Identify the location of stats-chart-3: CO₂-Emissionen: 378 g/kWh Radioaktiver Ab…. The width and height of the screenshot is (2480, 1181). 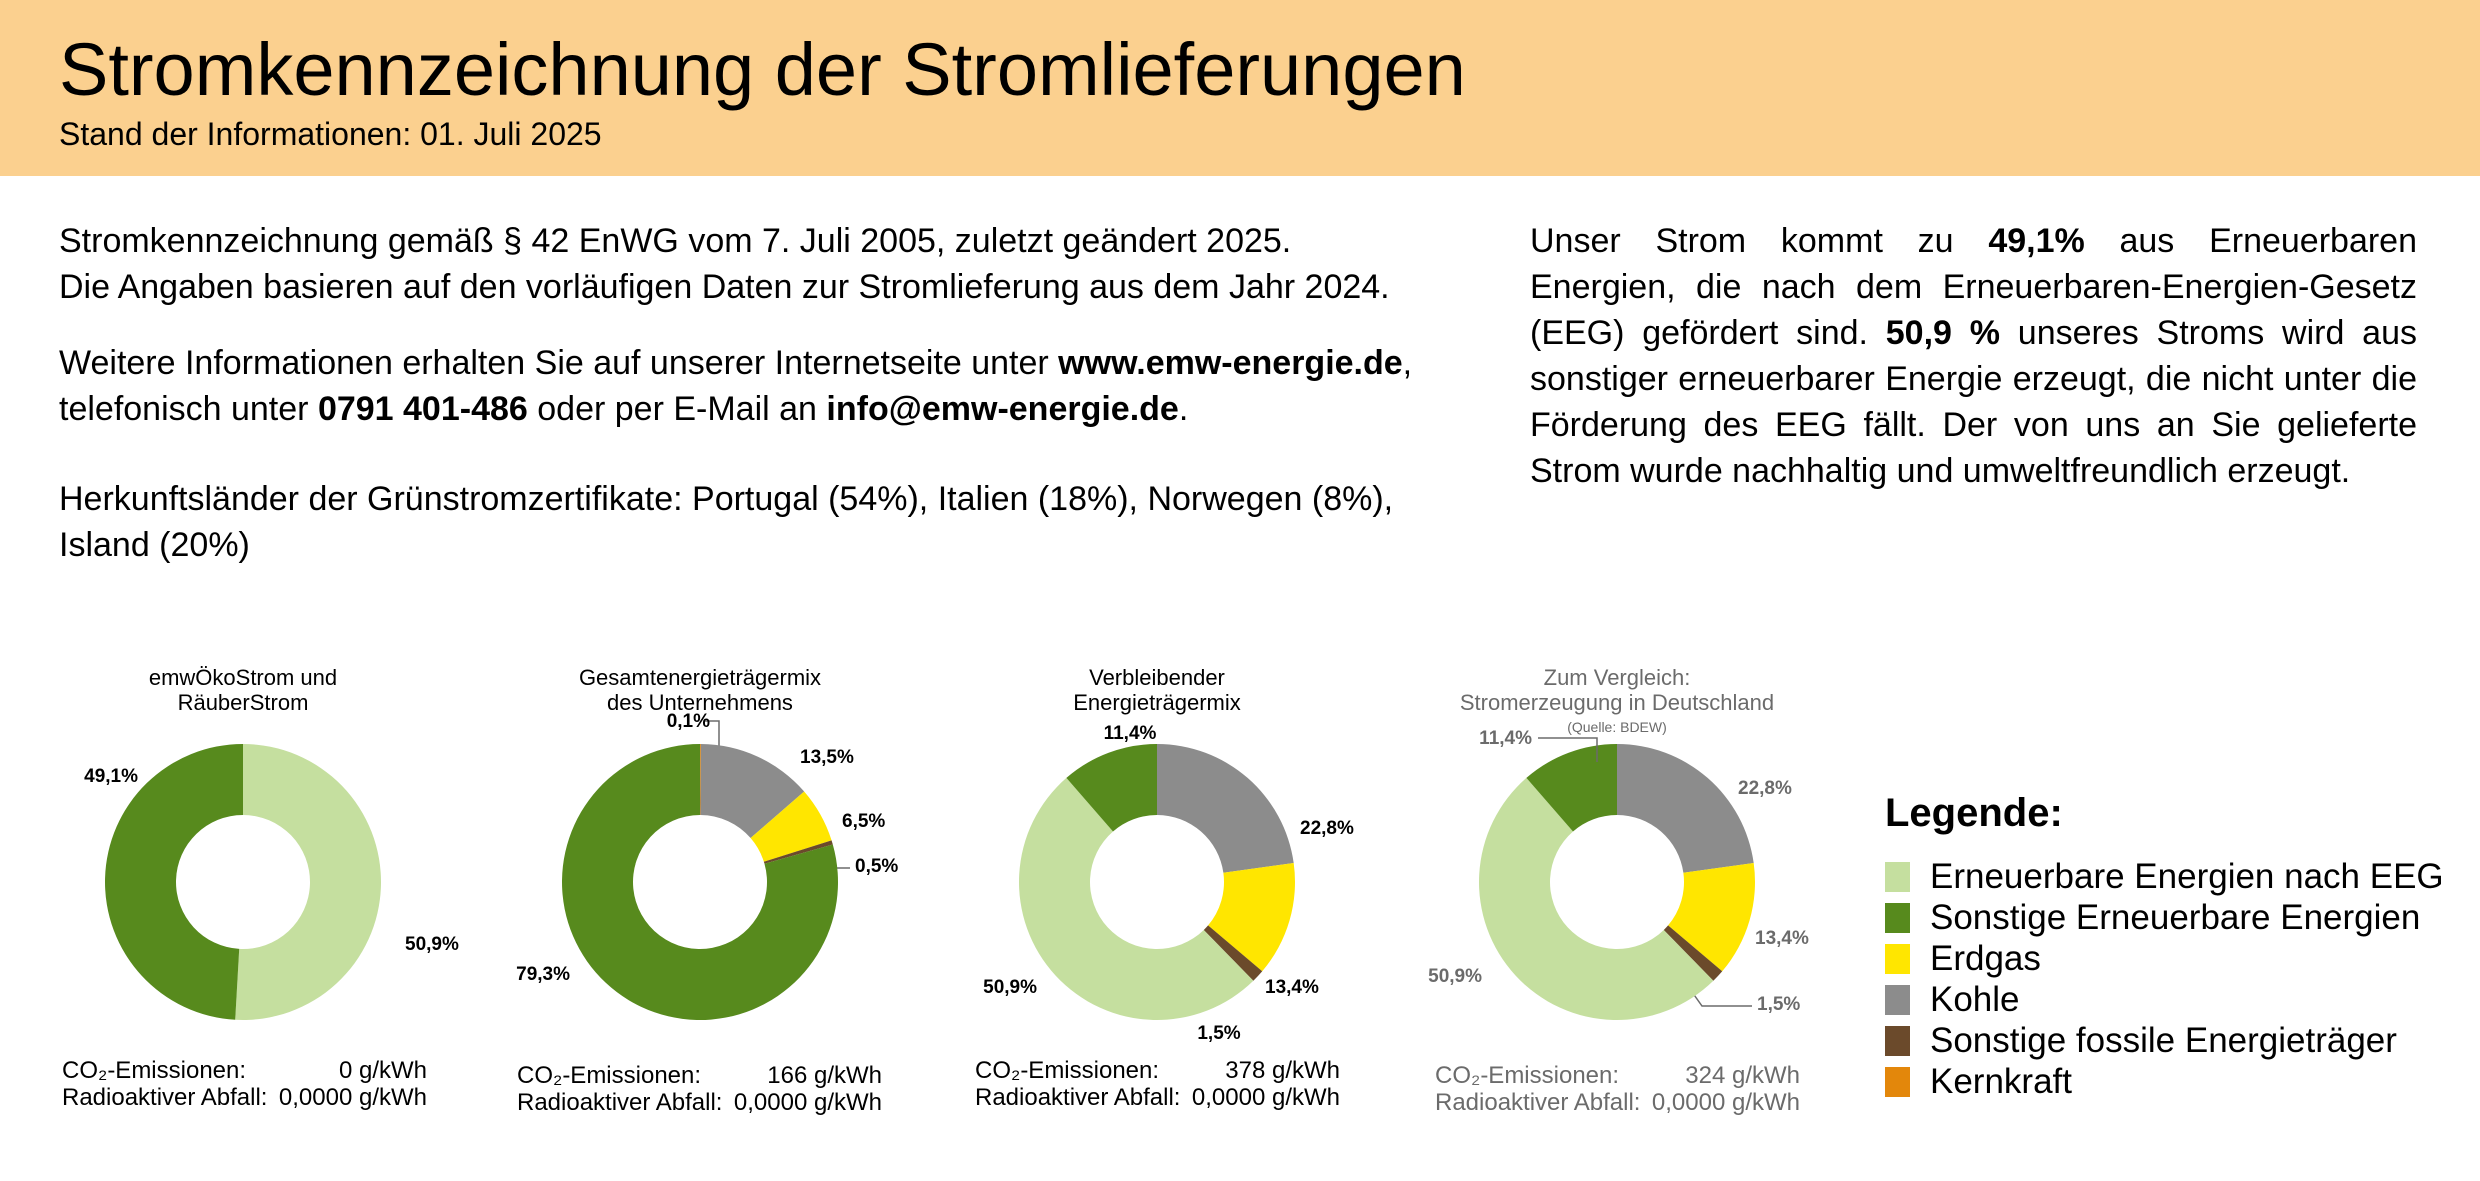
(1157, 1084).